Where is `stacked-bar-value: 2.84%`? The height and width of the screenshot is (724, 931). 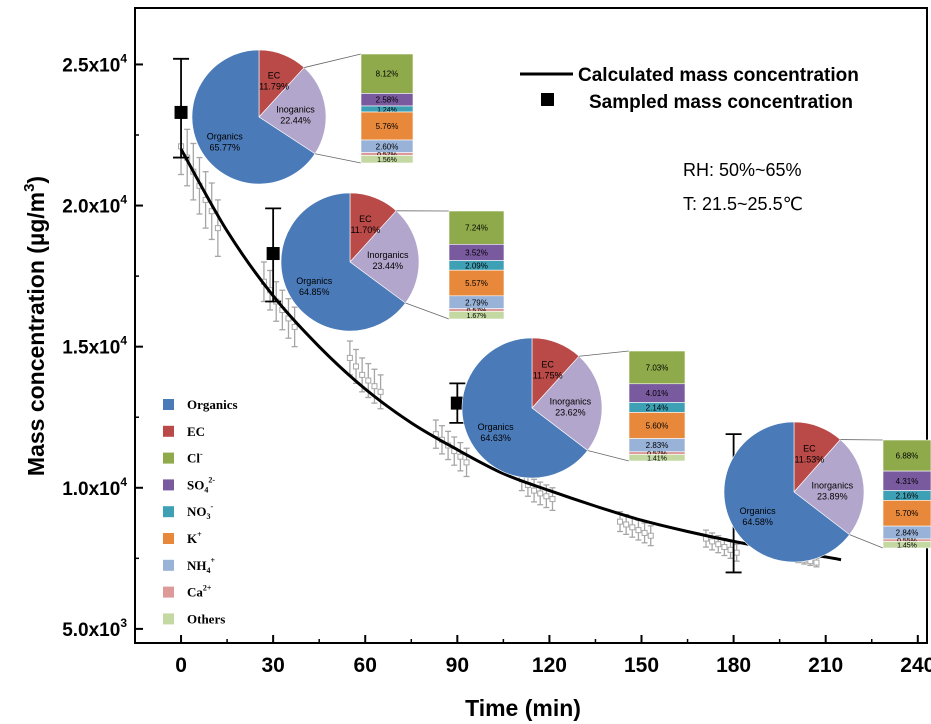 stacked-bar-value: 2.84% is located at coordinates (907, 533).